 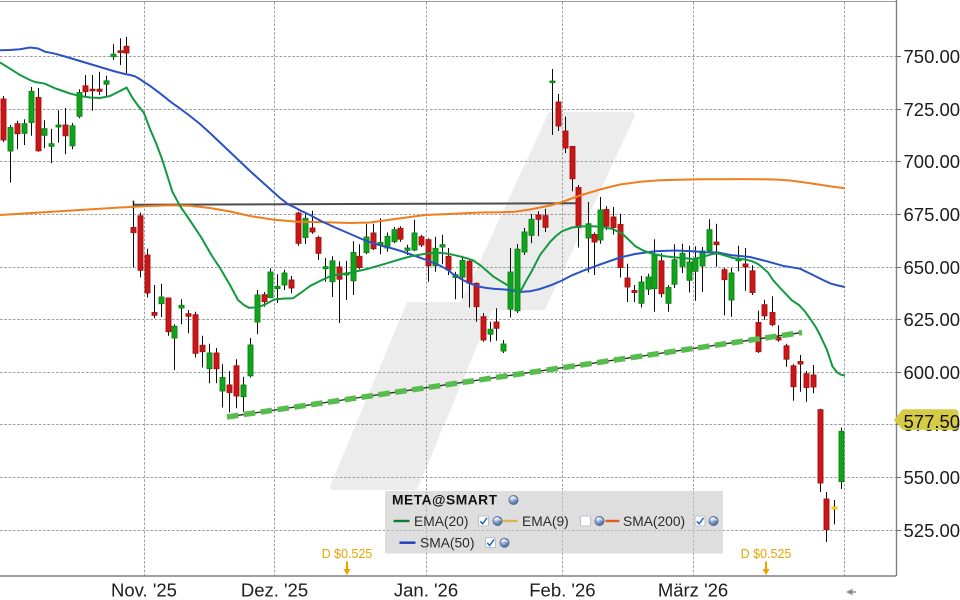 I want to click on svg-text: SMA(200), so click(x=654, y=521).